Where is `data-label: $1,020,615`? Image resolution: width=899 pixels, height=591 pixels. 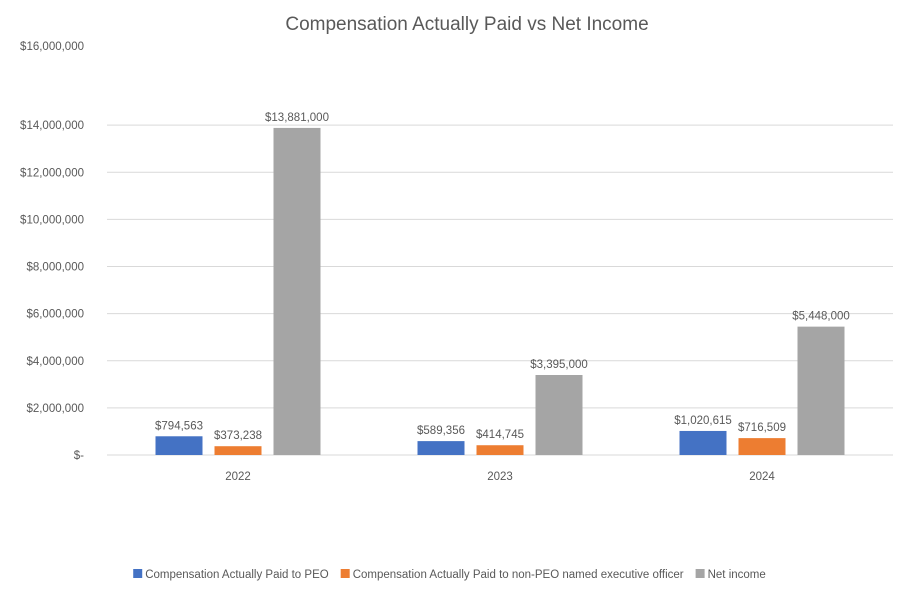
data-label: $1,020,615 is located at coordinates (703, 421).